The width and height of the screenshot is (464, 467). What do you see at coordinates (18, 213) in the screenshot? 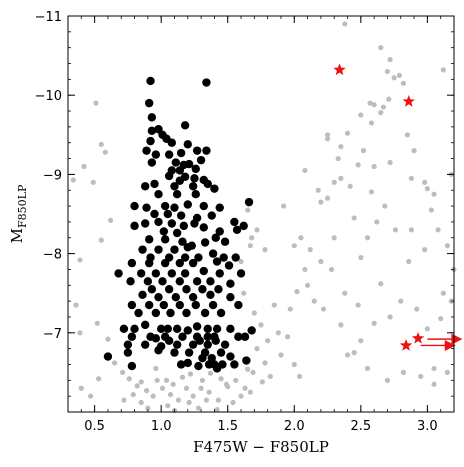
I see `y-axis-label: MF850LP` at bounding box center [18, 213].